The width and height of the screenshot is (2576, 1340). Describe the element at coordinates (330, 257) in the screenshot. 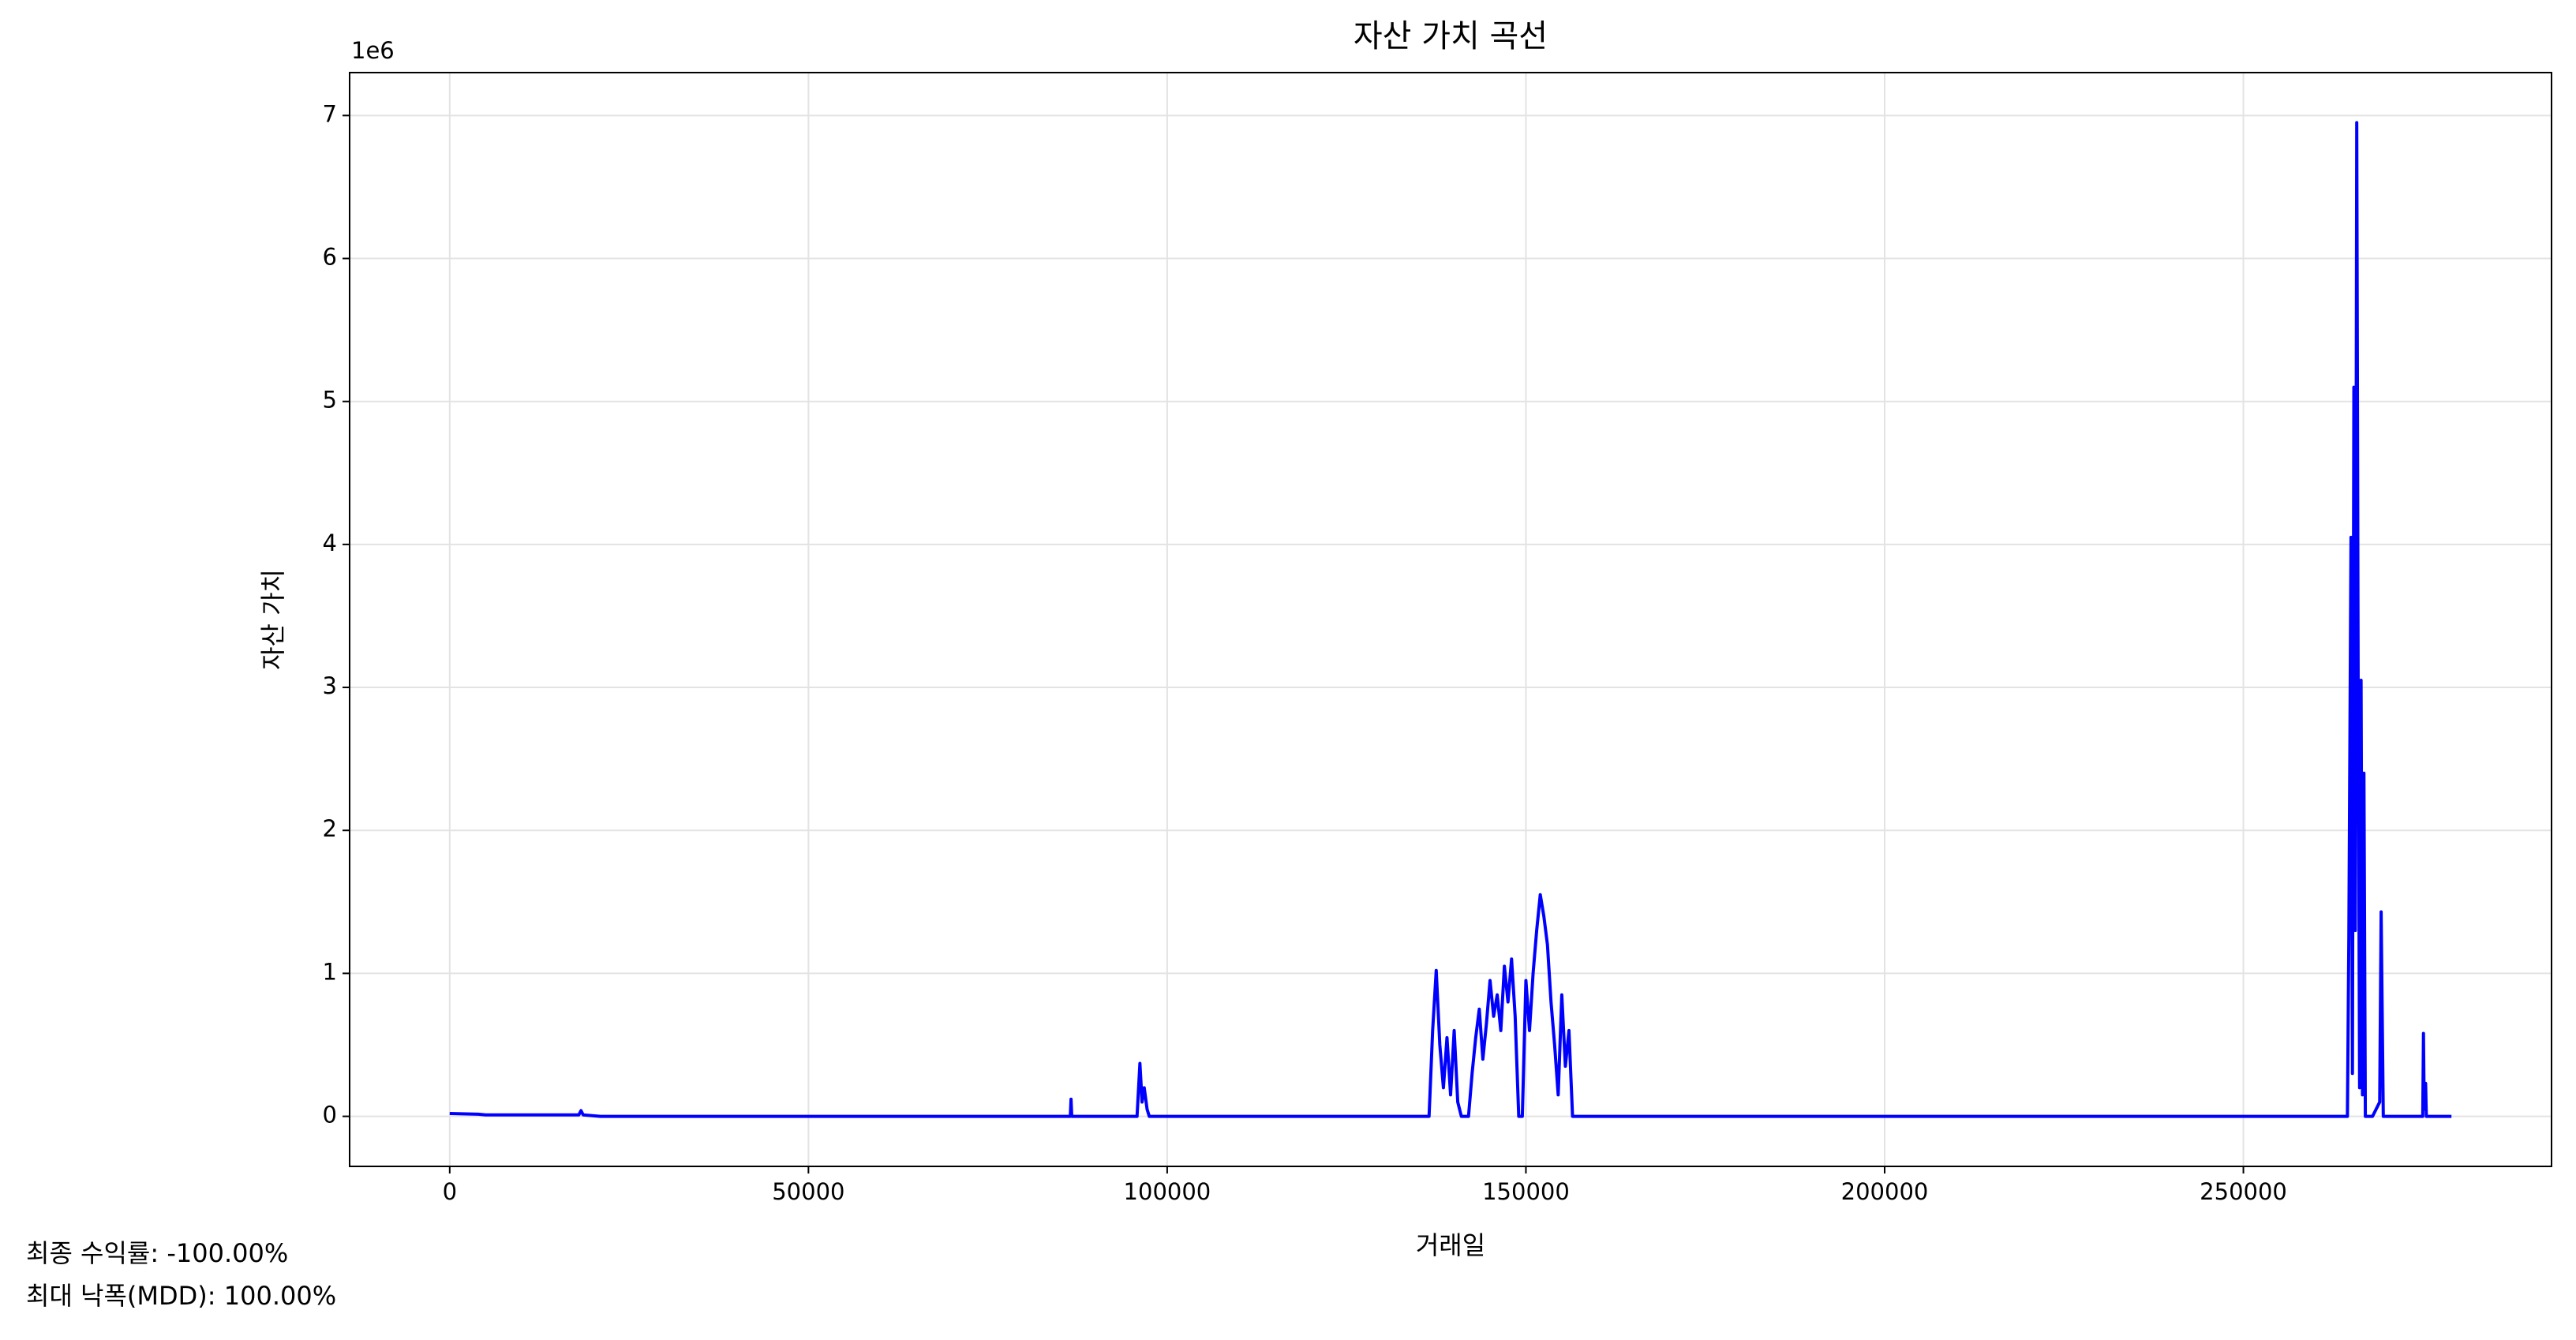

I see `y-tick-label: 6` at that location.